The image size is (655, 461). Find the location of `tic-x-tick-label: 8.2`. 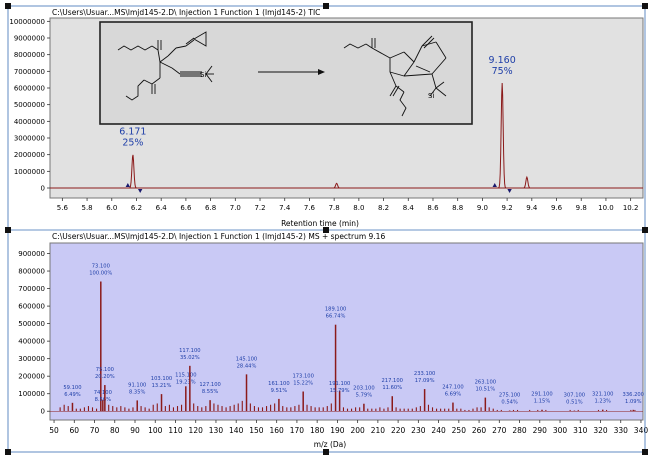

tic-x-tick-label: 8.2 is located at coordinates (383, 208).